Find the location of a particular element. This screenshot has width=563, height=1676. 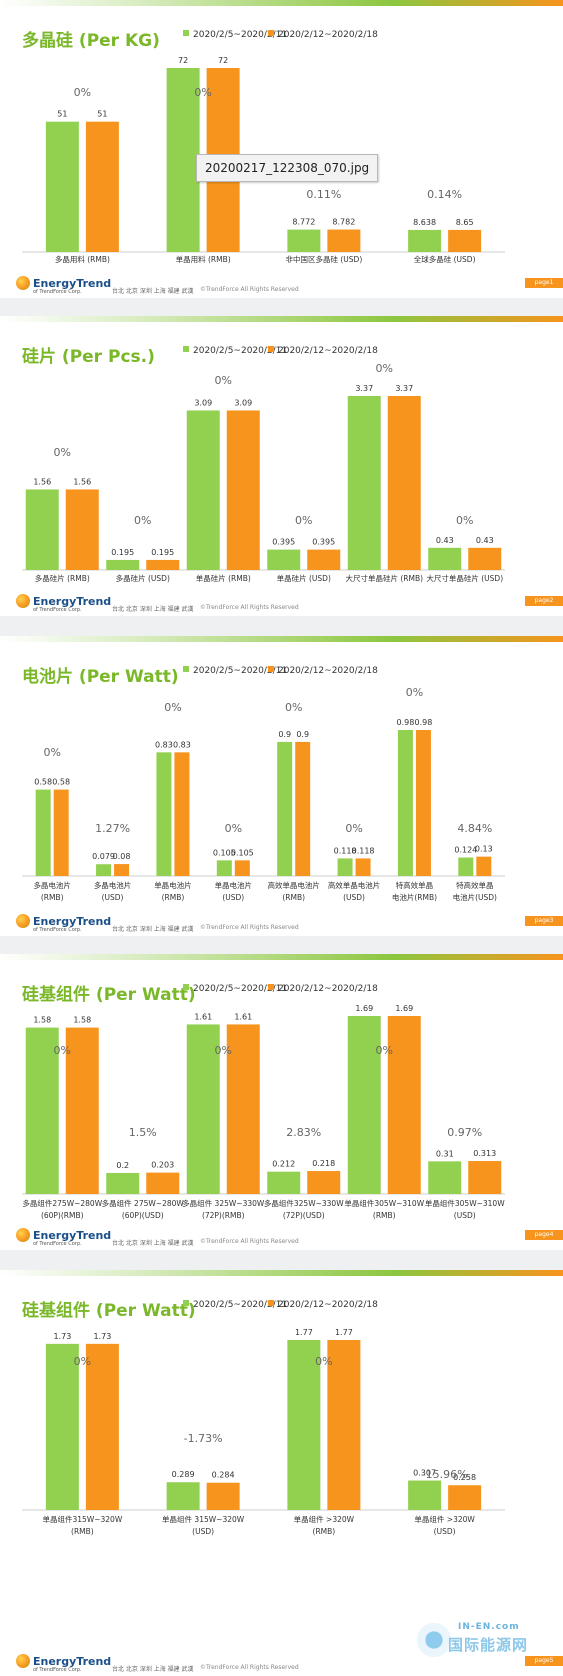

data-label: 0.203 is located at coordinates (162, 1165).